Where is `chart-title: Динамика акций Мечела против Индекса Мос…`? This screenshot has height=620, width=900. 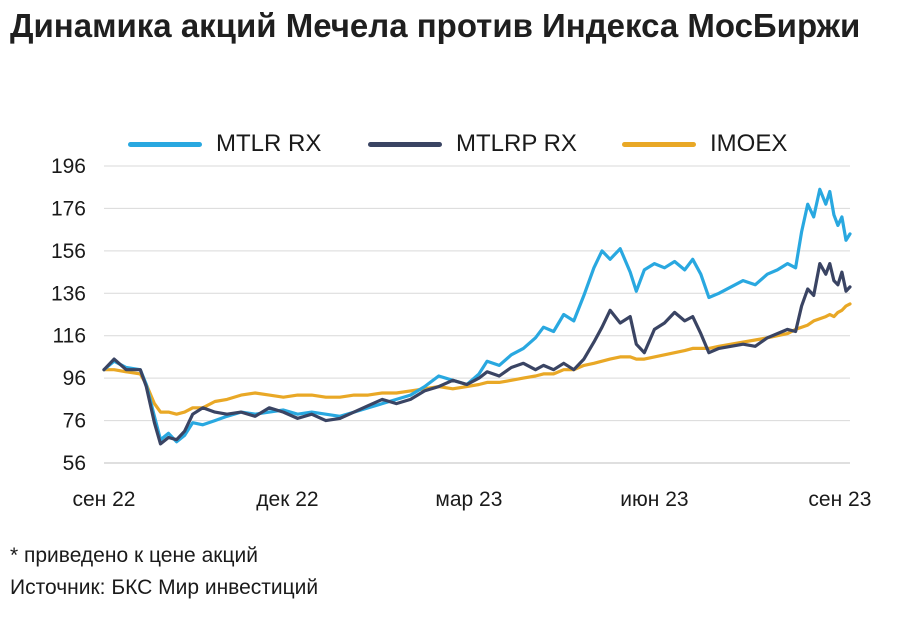
chart-title: Динамика акций Мечела против Индекса Мос… is located at coordinates (435, 25).